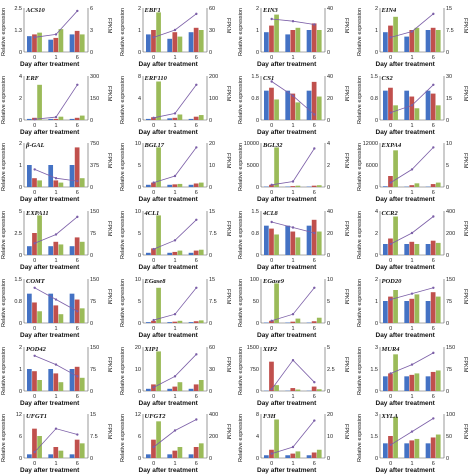  Describe the element at coordinates (155, 417) in the screenshot. I see `gene-name: UFGT2` at that location.